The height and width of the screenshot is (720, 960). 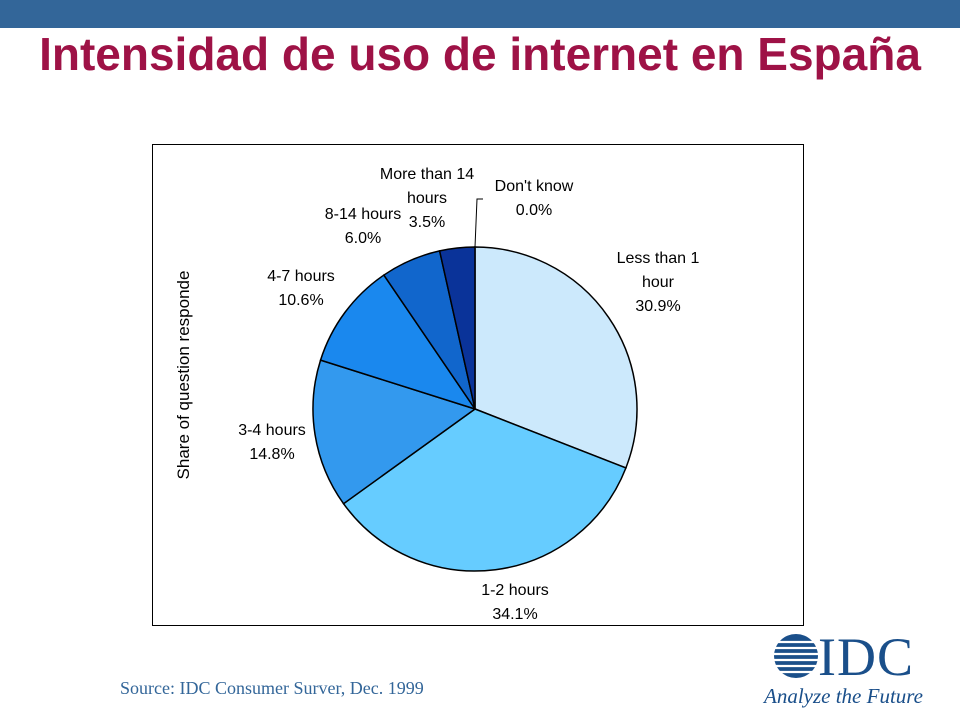 What do you see at coordinates (480, 54) in the screenshot?
I see `slide-title: Intensidad de uso de internet en España` at bounding box center [480, 54].